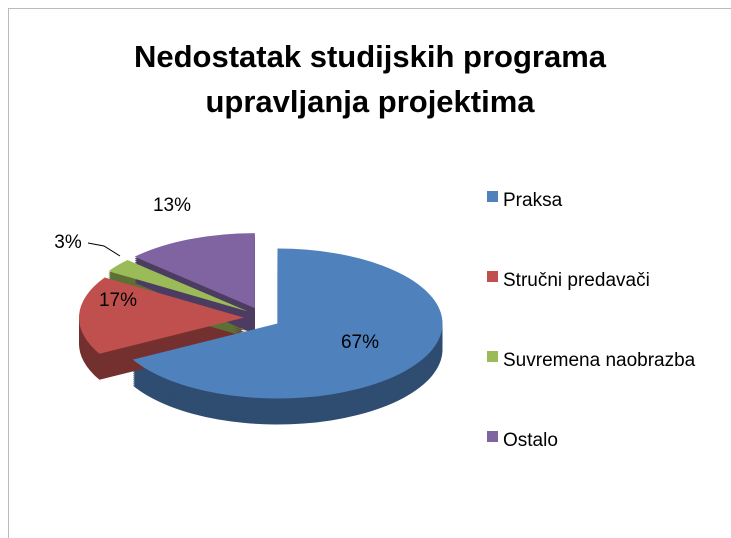 The width and height of the screenshot is (731, 538). What do you see at coordinates (533, 200) in the screenshot?
I see `legend-label: Praksa` at bounding box center [533, 200].